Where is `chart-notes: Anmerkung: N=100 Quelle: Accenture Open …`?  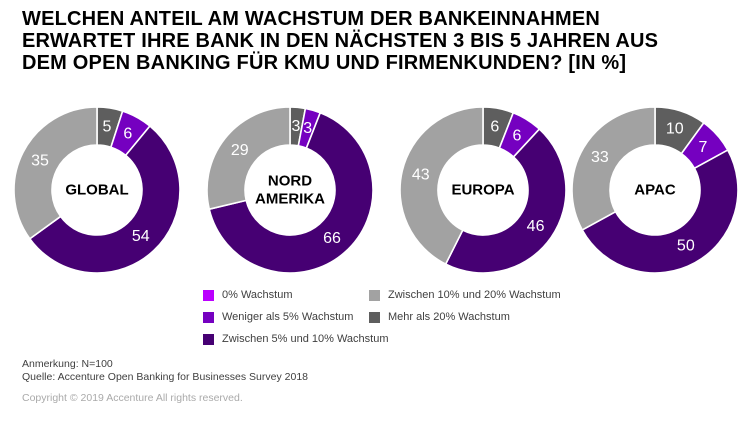
chart-notes: Anmerkung: N=100 Quelle: Accenture Open … is located at coordinates (165, 371).